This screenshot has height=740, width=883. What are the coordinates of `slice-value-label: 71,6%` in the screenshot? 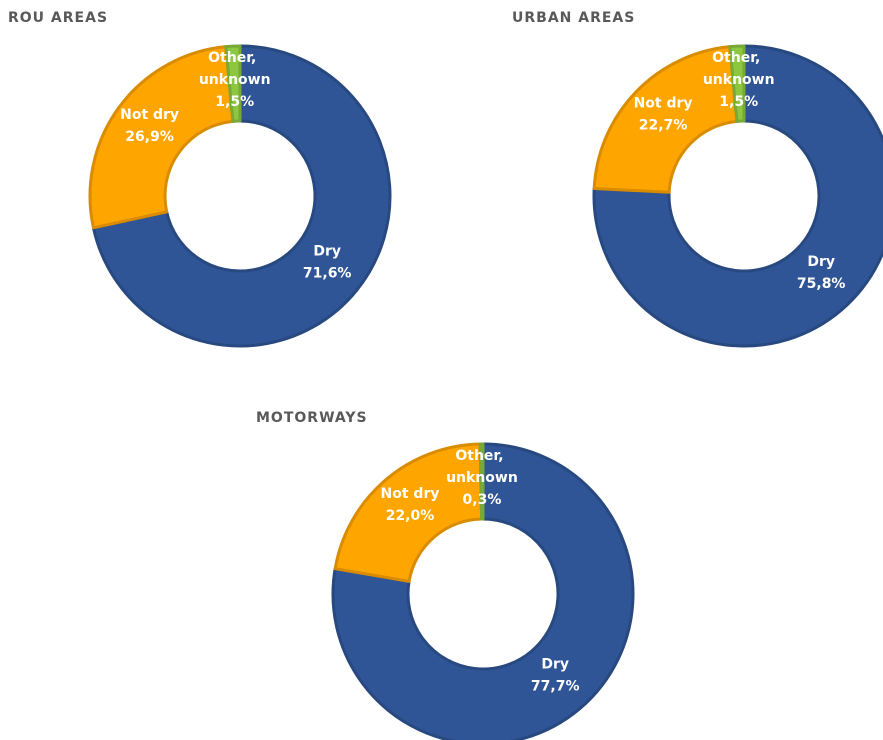 It's located at (327, 273).